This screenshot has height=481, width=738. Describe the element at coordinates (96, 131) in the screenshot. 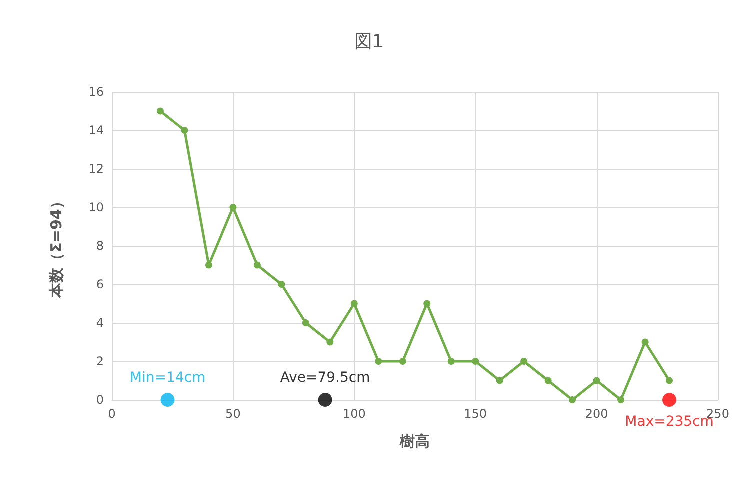

I see `y-tick-label: 14` at that location.